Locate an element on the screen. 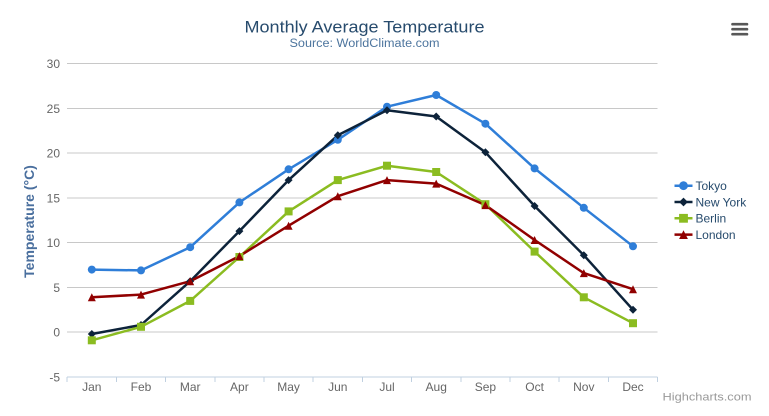 The image size is (769, 416). svg-text: Sep is located at coordinates (486, 387).